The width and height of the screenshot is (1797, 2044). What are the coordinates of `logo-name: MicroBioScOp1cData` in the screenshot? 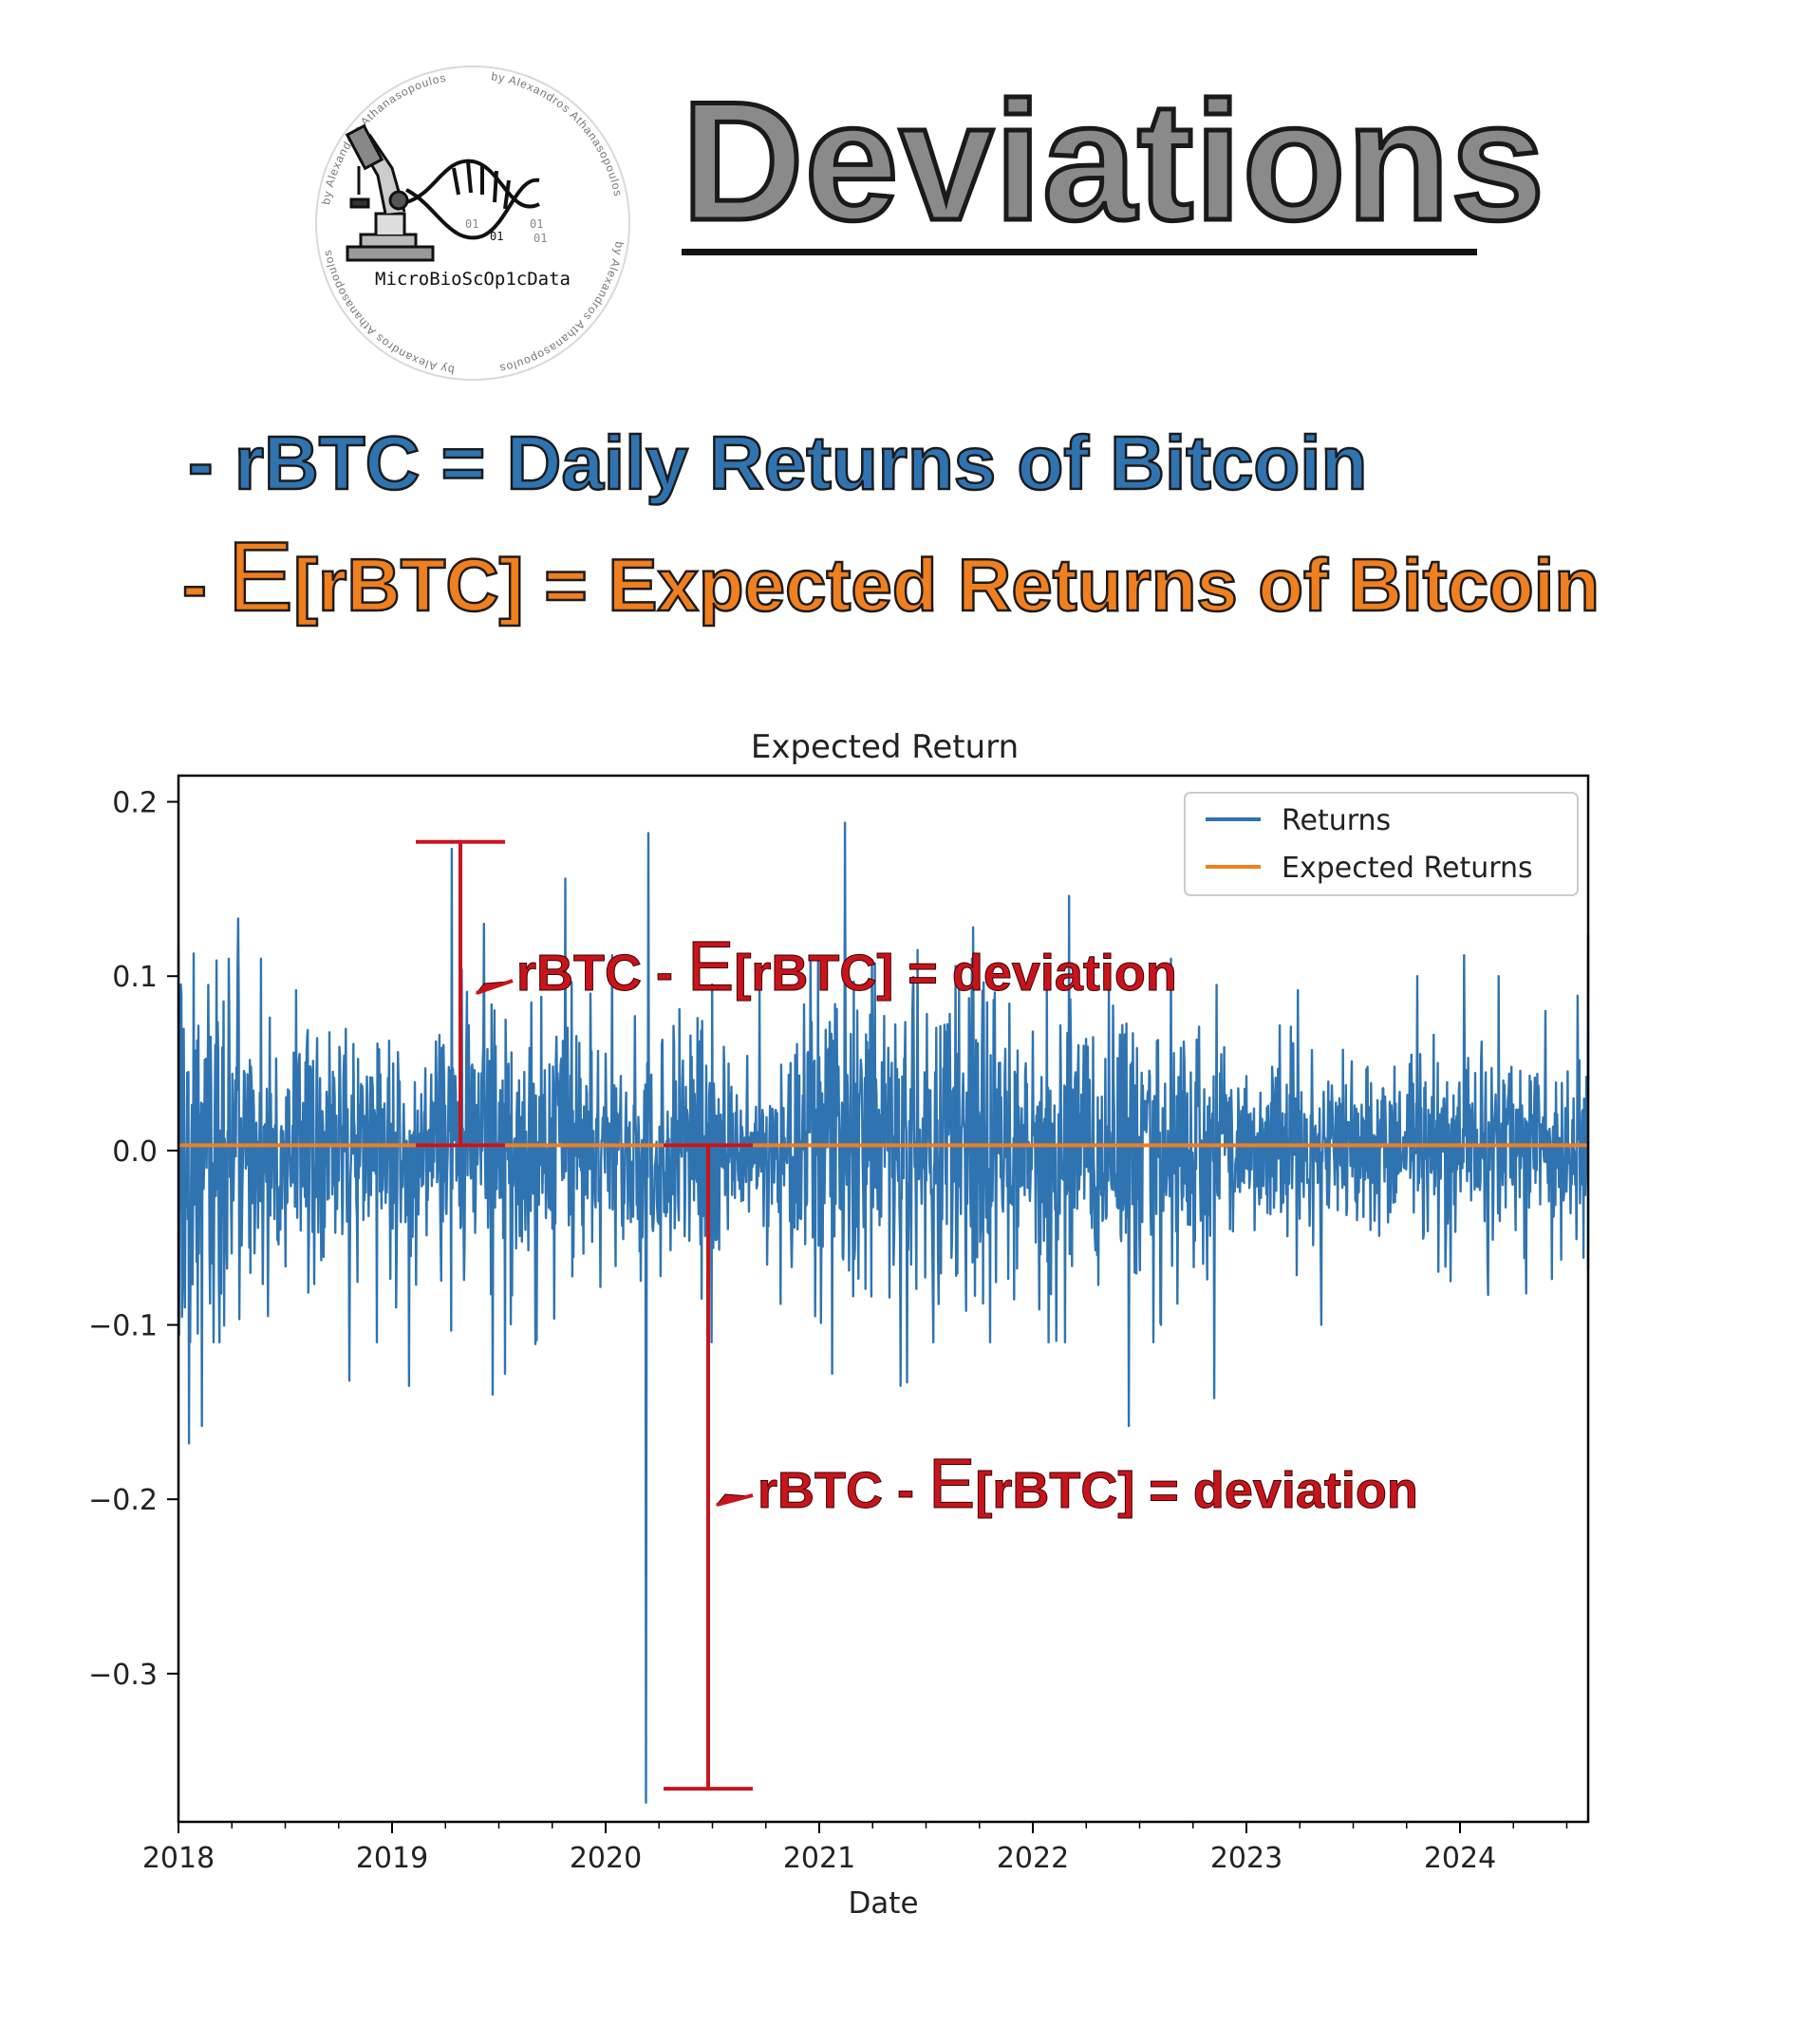 It's located at (473, 280).